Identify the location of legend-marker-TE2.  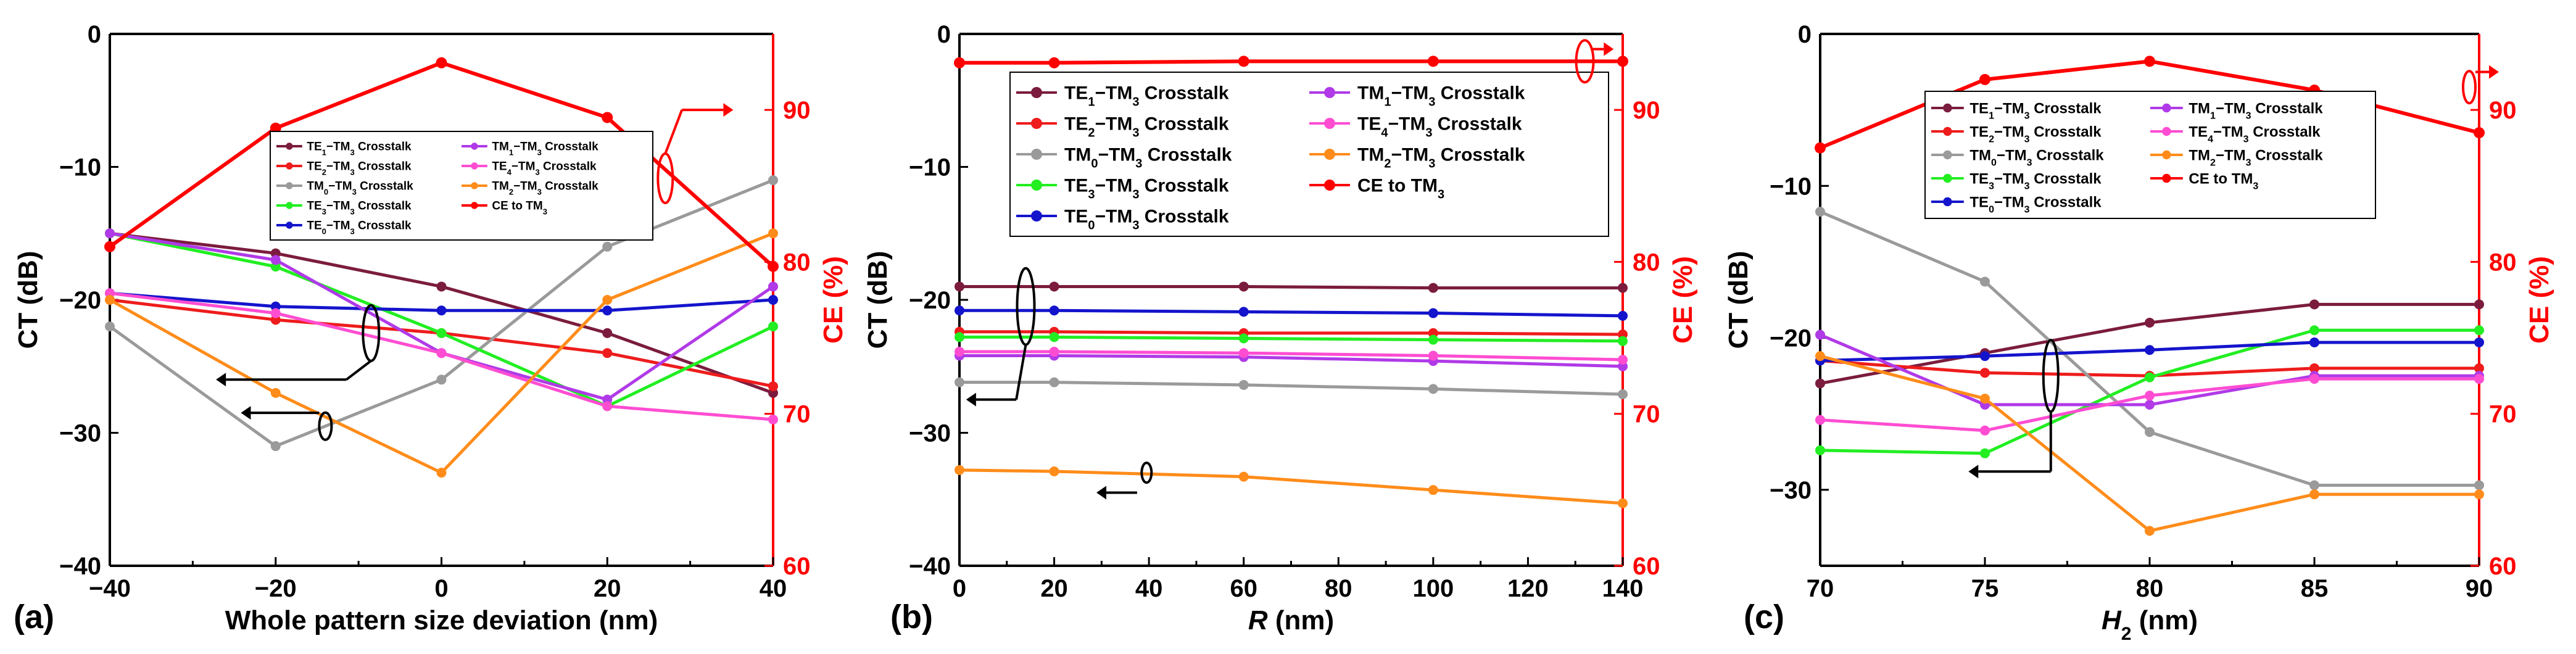
(289, 166).